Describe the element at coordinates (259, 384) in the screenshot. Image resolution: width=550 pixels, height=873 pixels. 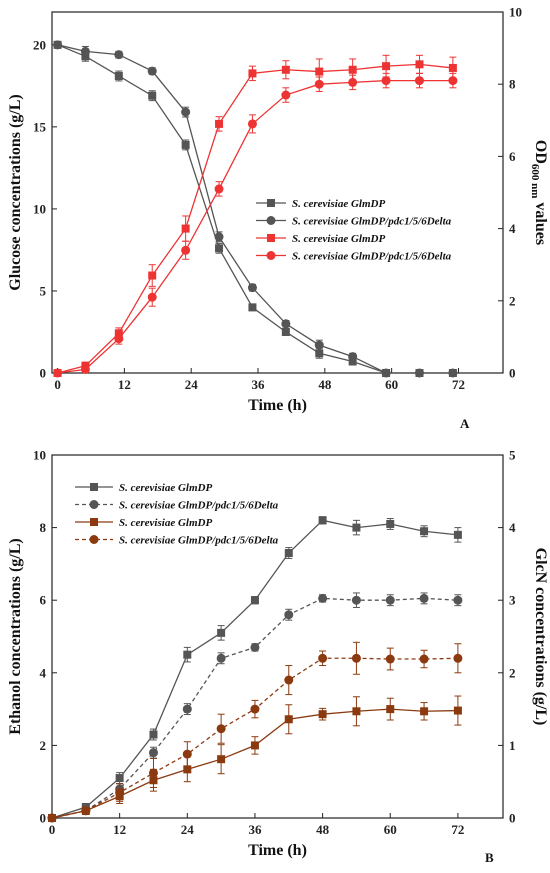
I see `panel-a-x-tick-label: 36` at that location.